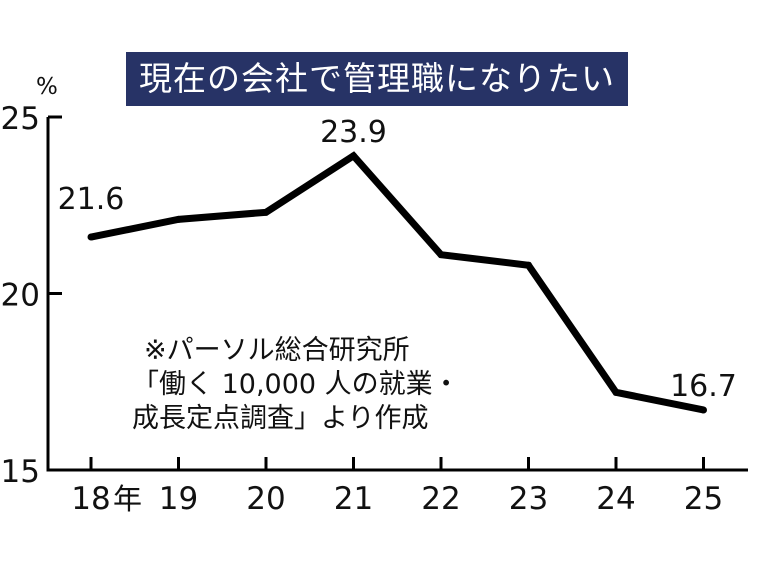 The height and width of the screenshot is (570, 760). I want to click on data-label-18: 21.6, so click(91, 199).